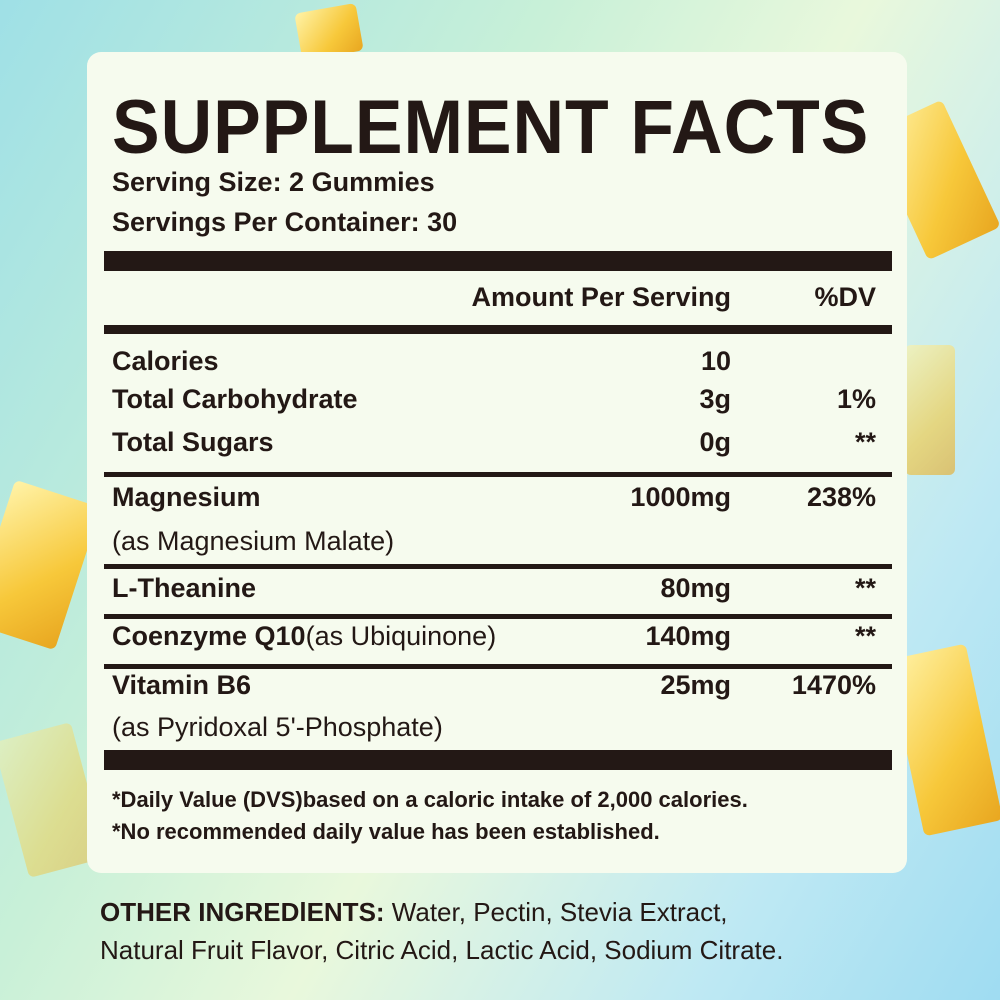  Describe the element at coordinates (680, 497) in the screenshot. I see `row-amount: 1000mg` at that location.